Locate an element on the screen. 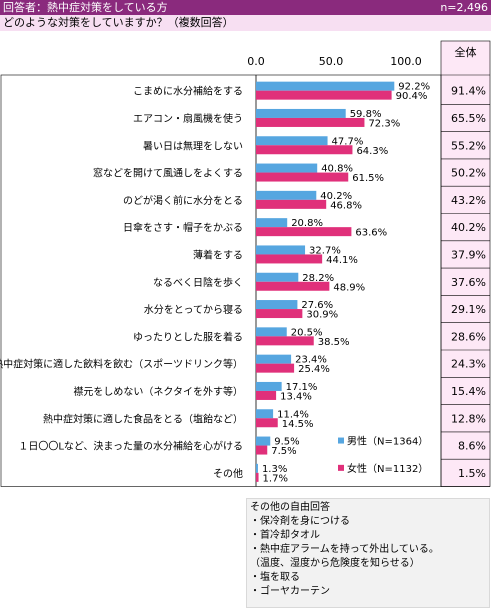  data-label-male: 28.2% is located at coordinates (318, 278).